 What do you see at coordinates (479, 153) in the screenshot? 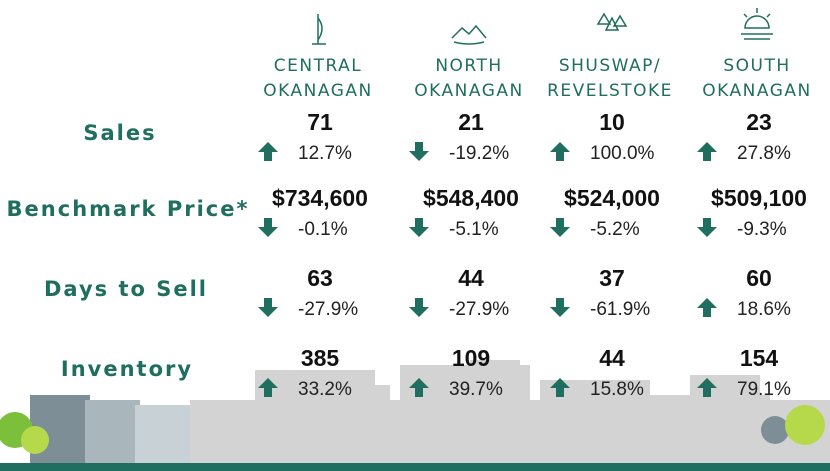
I see `metric-change: -19.2%` at bounding box center [479, 153].